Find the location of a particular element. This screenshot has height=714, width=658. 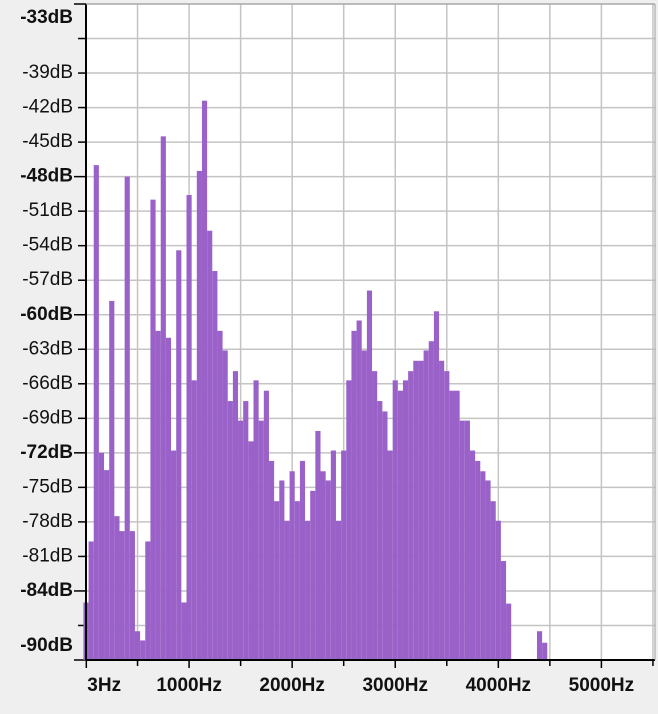

y-tick-label: -39dB is located at coordinates (47, 72).